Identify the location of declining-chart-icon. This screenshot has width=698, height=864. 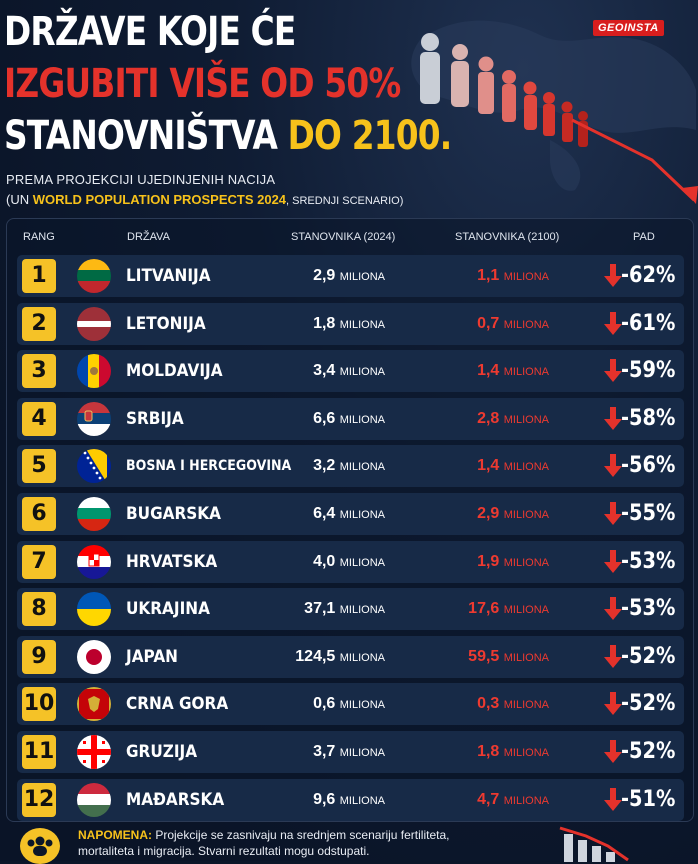
(594, 844).